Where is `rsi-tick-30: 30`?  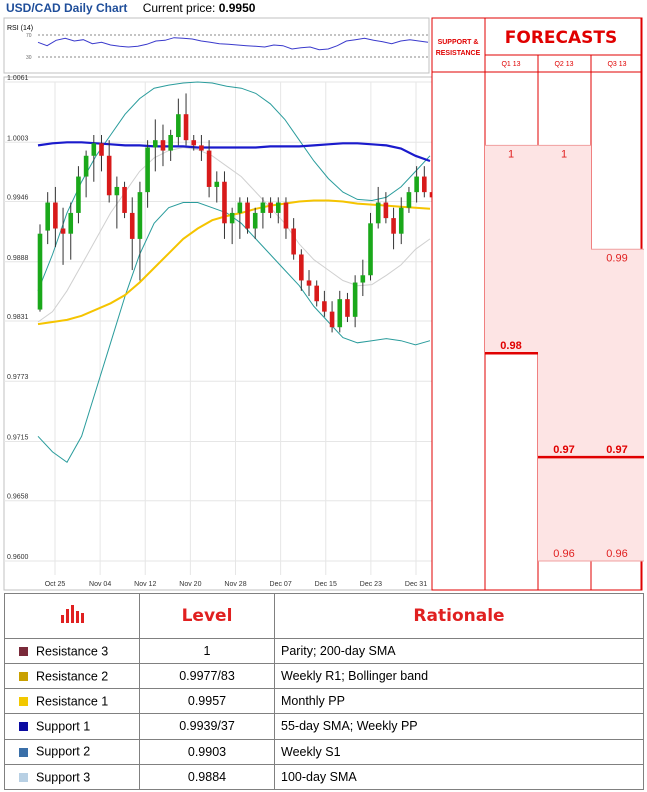 rsi-tick-30: 30 is located at coordinates (29, 58).